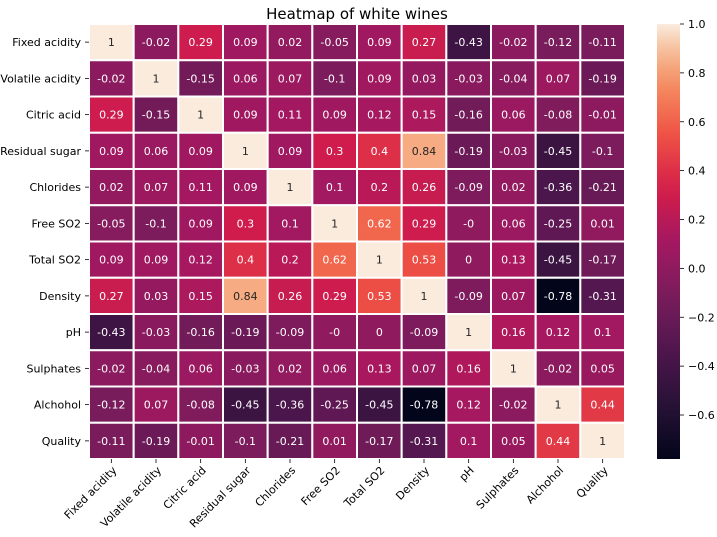  I want to click on cell-value-label: 0.1, so click(469, 441).